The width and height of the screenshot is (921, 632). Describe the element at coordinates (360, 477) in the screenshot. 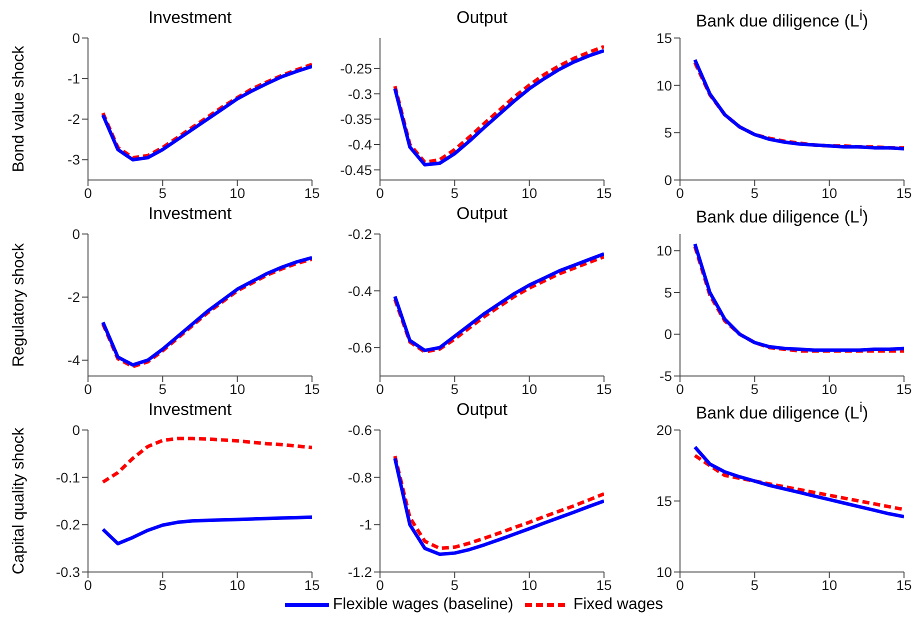

I see `y-tick-label: -0.8` at that location.